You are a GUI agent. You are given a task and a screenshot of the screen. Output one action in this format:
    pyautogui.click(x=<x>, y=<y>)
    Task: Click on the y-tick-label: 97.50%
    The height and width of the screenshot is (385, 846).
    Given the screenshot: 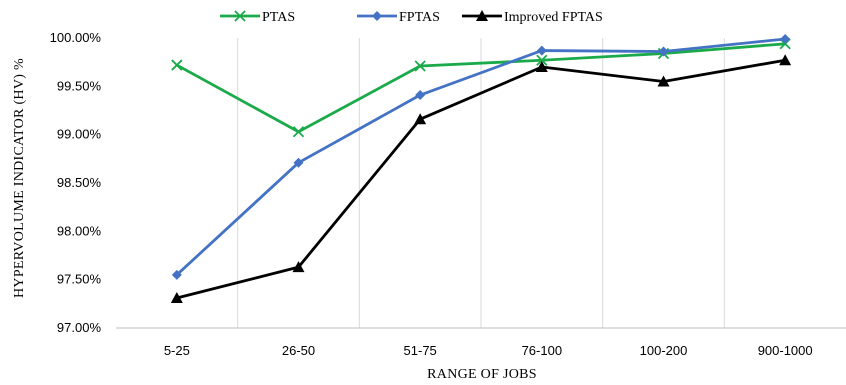 What is the action you would take?
    pyautogui.click(x=79, y=279)
    